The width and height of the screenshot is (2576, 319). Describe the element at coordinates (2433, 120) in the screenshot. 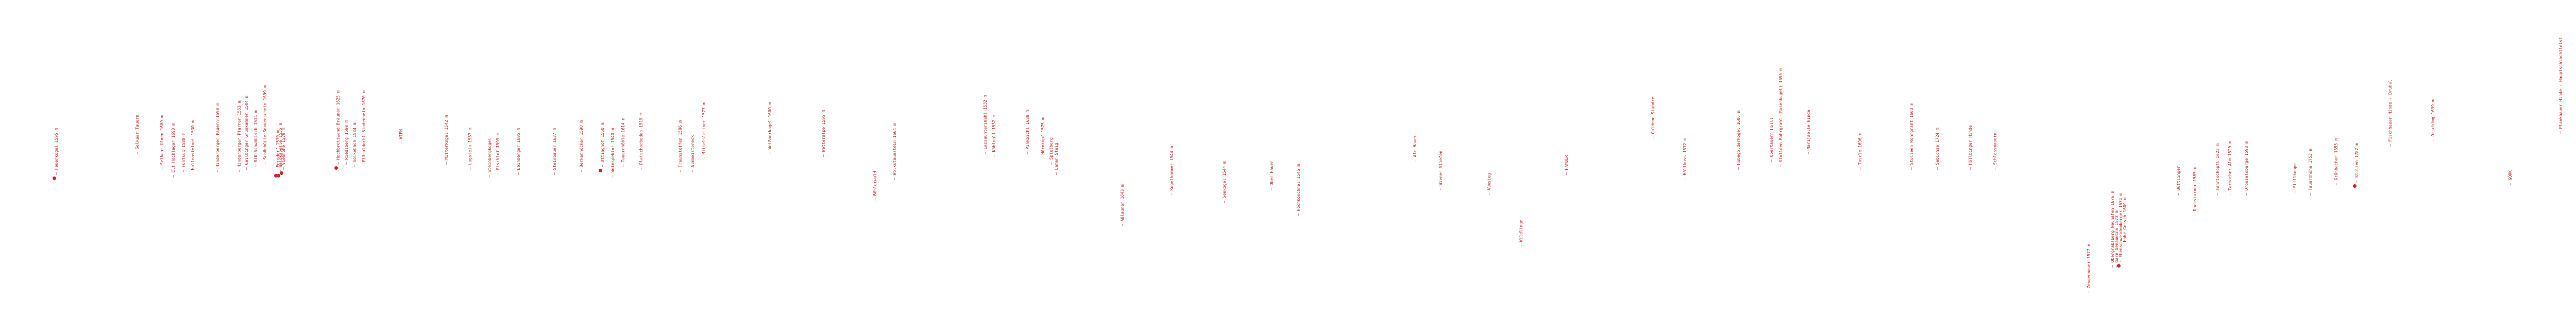

I see `place-label-orschimg-1699-m: — Orschimg 1699 m` at that location.